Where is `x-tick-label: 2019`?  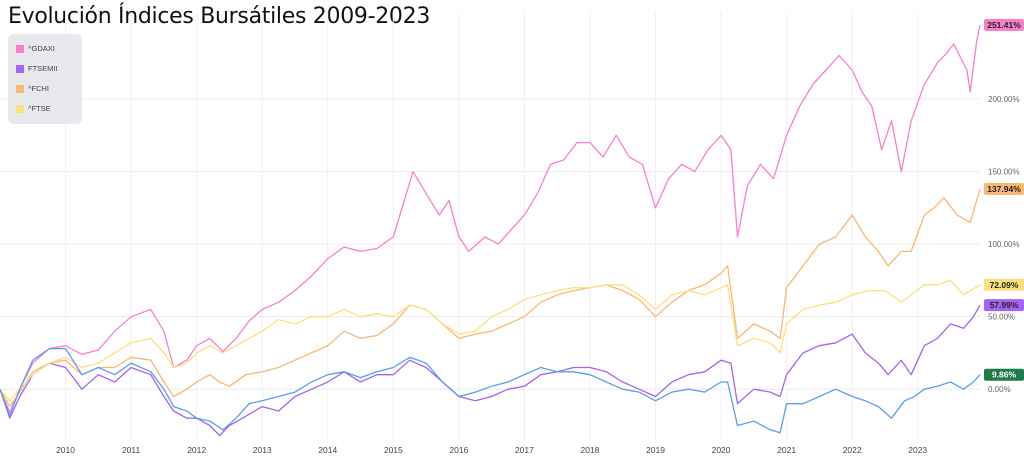 x-tick-label: 2019 is located at coordinates (655, 450).